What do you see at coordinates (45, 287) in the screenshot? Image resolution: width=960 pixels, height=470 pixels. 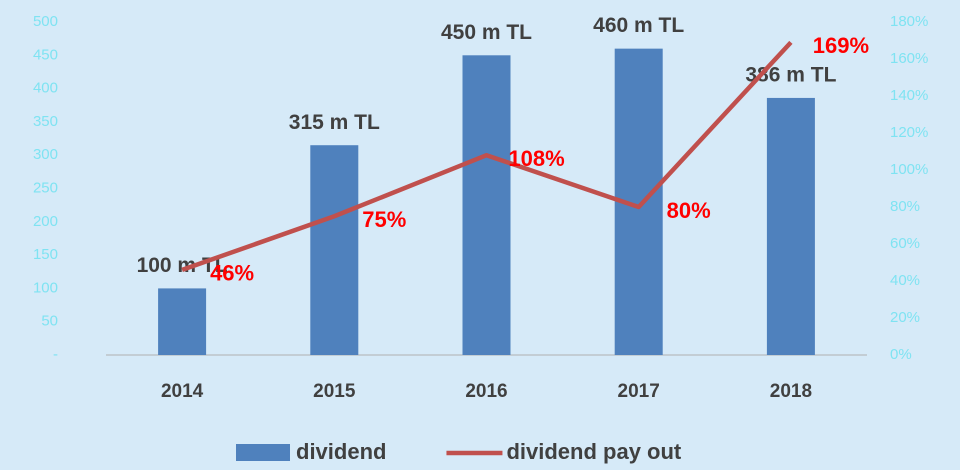 I see `y-tick-label: 100` at bounding box center [45, 287].